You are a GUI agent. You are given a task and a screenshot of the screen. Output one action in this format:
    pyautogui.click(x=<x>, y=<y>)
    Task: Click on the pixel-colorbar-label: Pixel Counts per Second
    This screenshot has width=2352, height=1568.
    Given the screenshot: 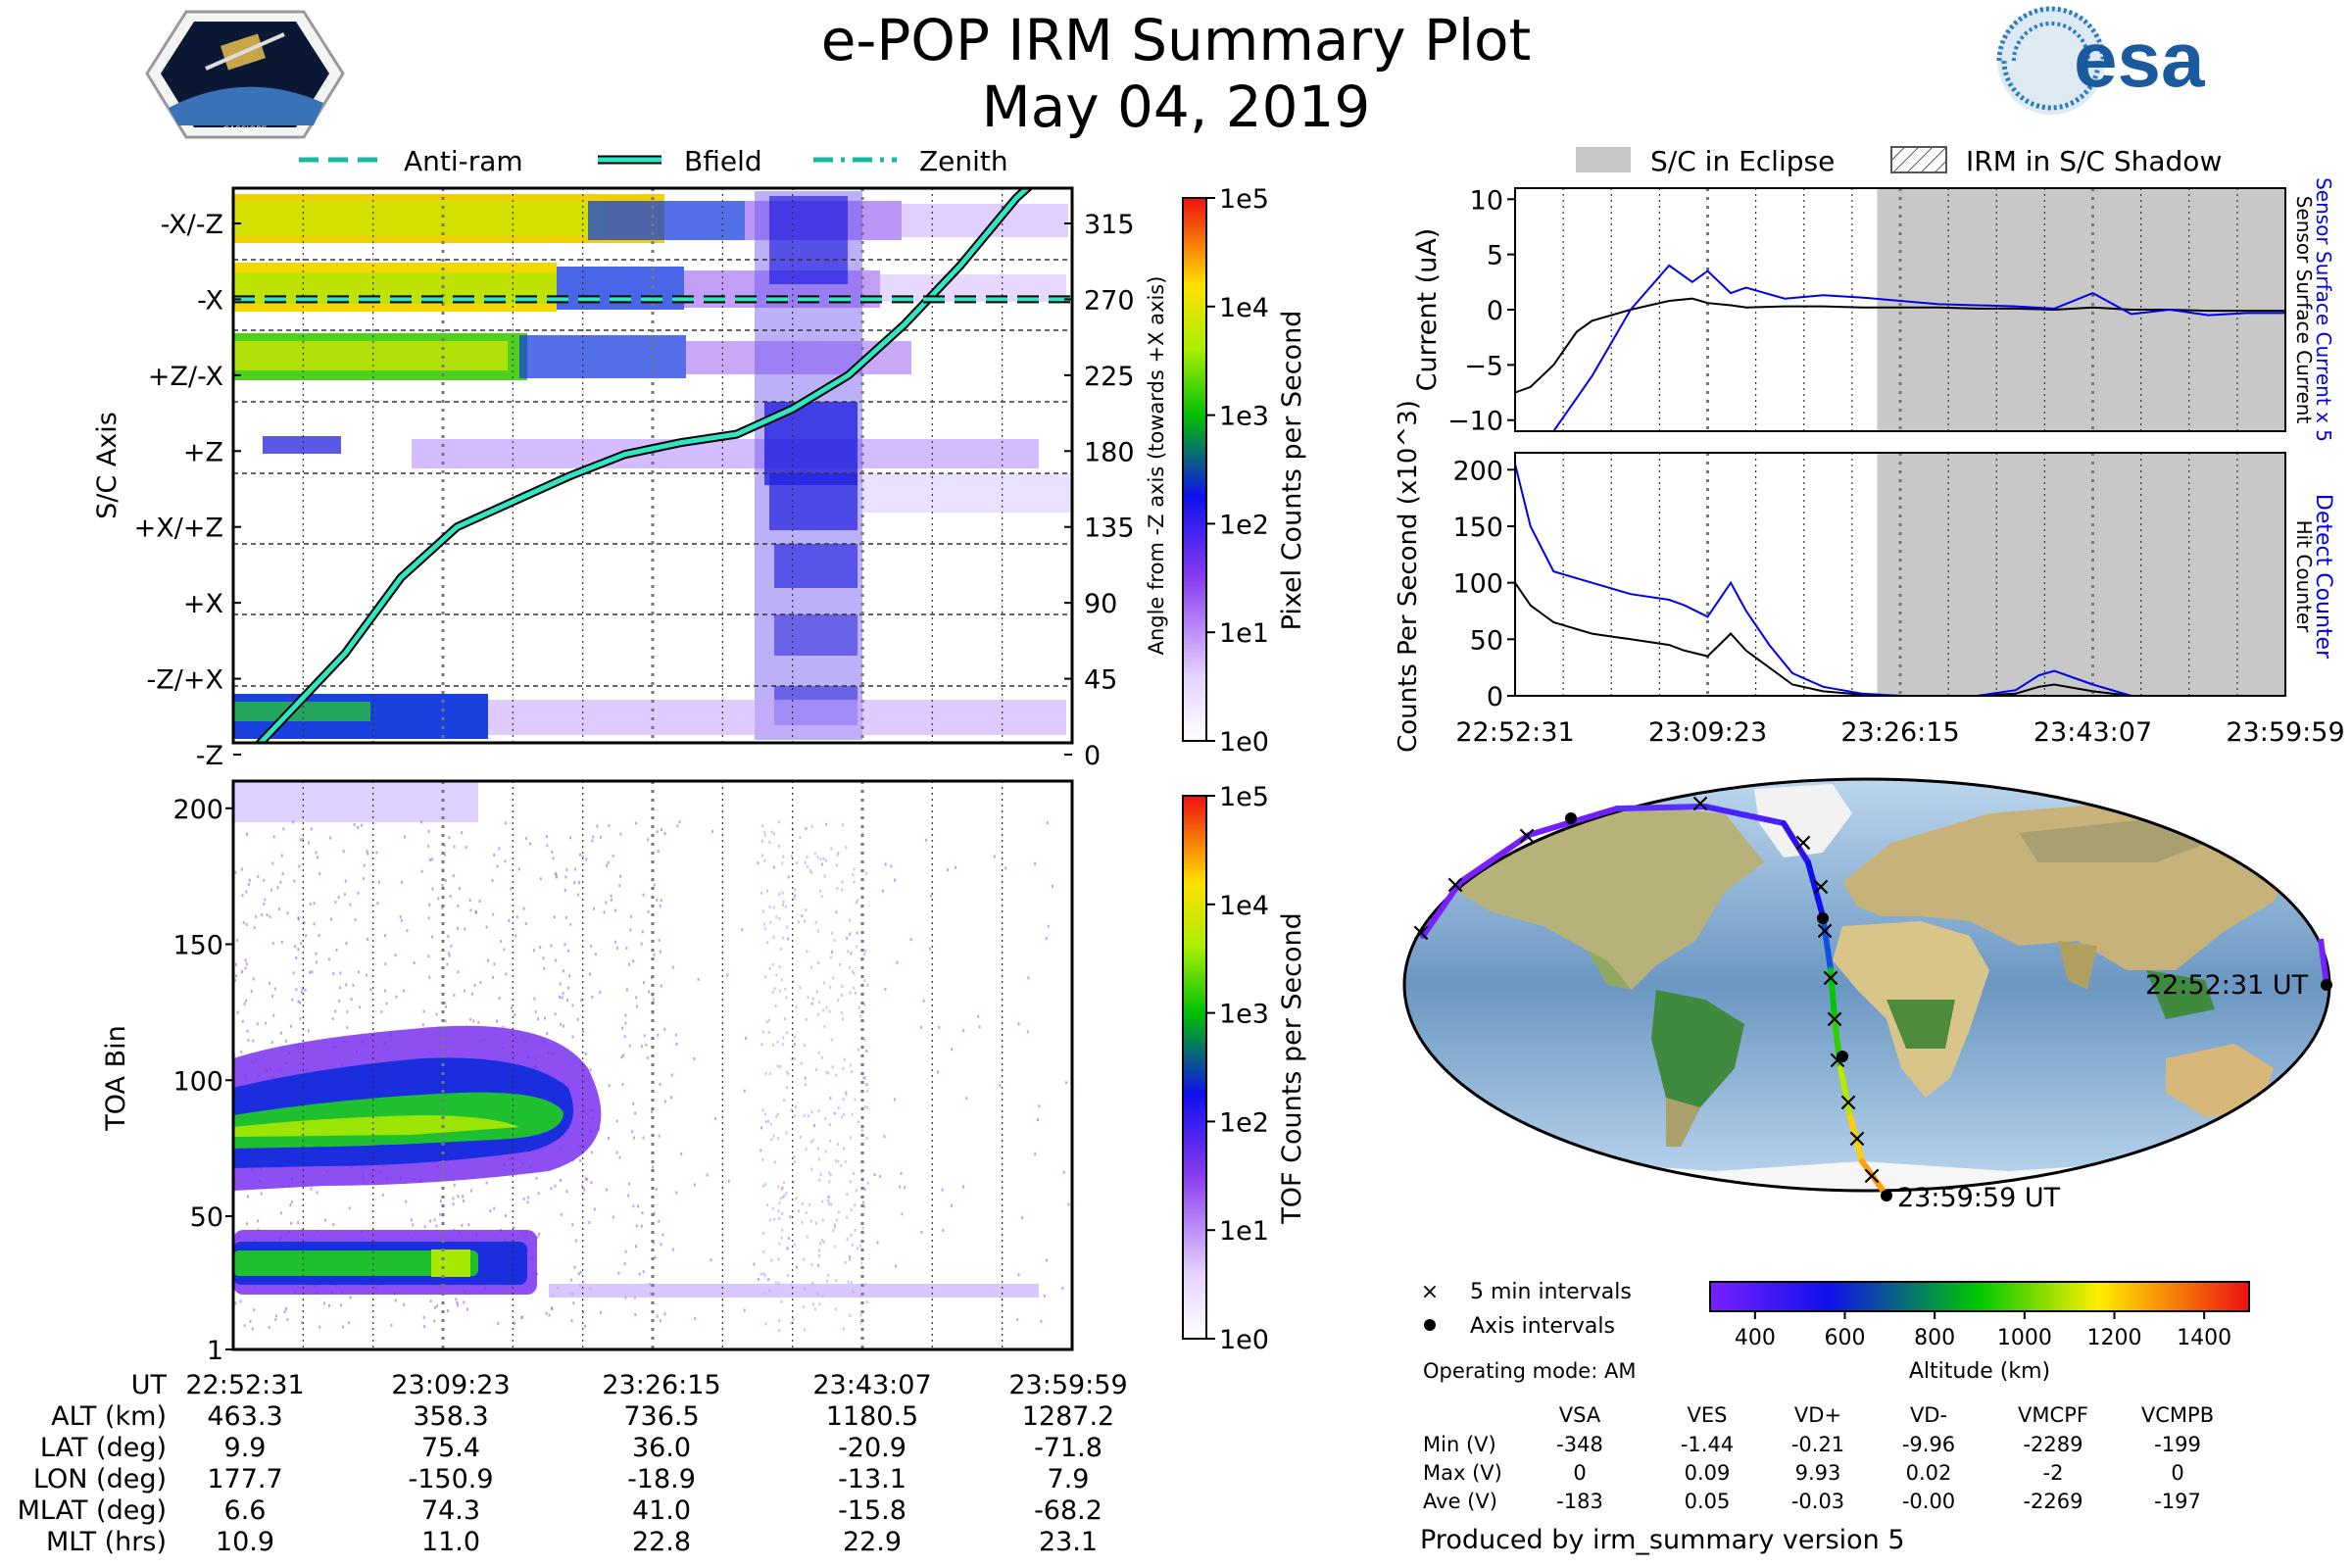 What is the action you would take?
    pyautogui.click(x=1292, y=471)
    